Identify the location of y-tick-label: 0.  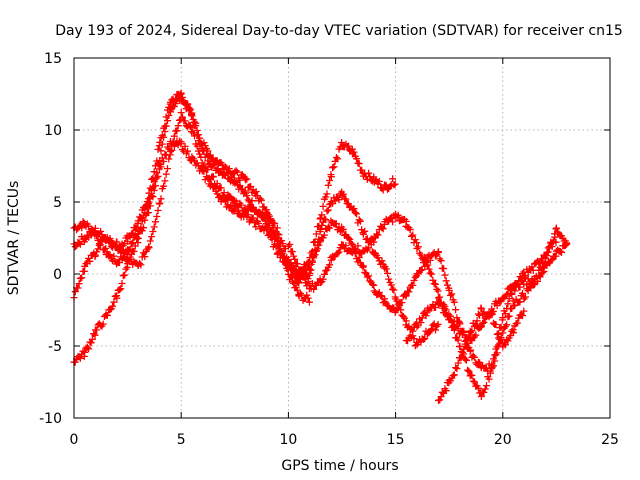
(57, 275).